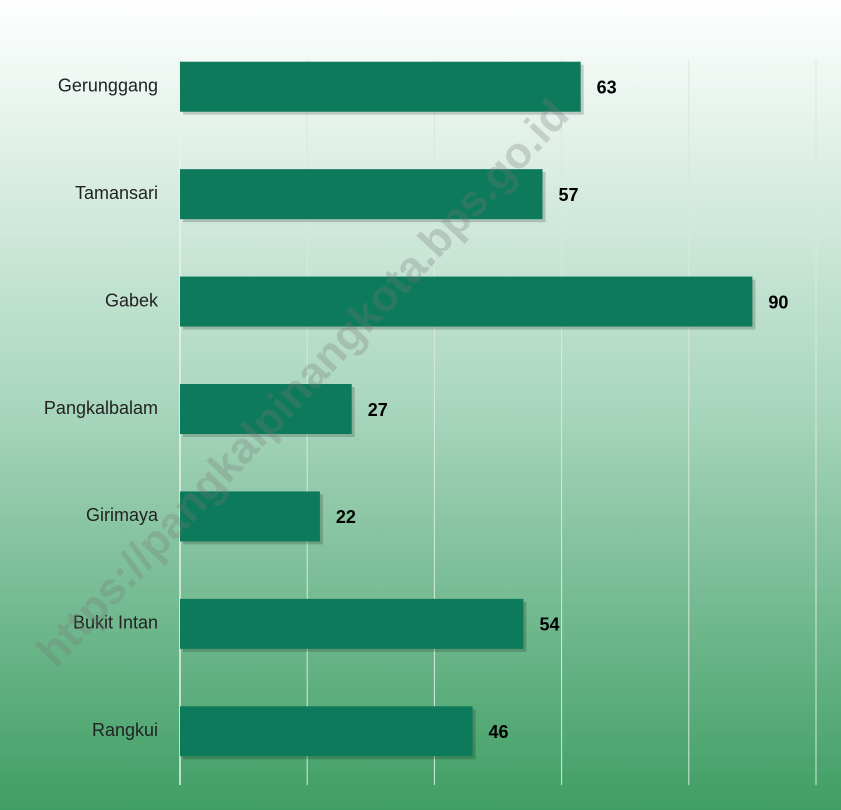  Describe the element at coordinates (101, 408) in the screenshot. I see `y-tick-label: Pangkalbalam` at that location.